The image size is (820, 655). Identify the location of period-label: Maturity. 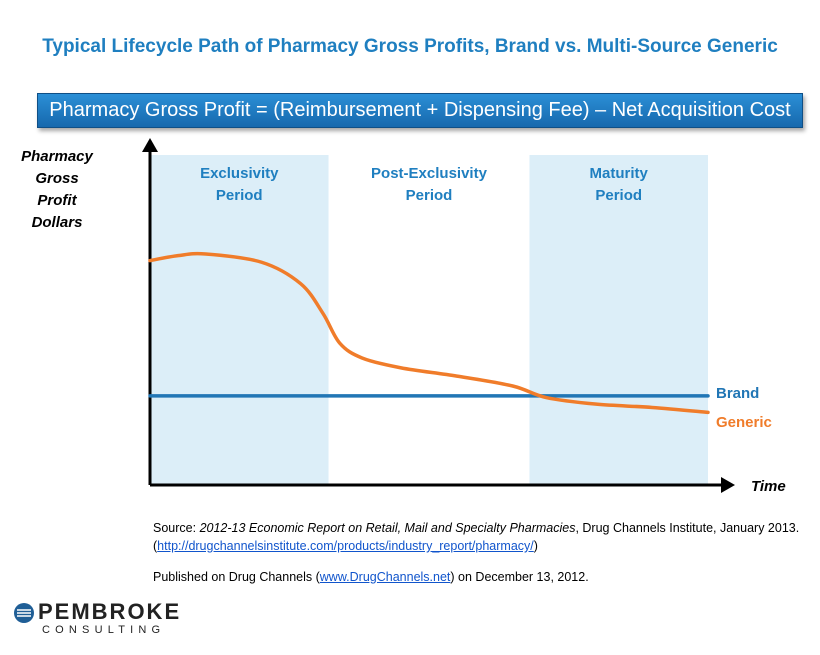
(619, 173).